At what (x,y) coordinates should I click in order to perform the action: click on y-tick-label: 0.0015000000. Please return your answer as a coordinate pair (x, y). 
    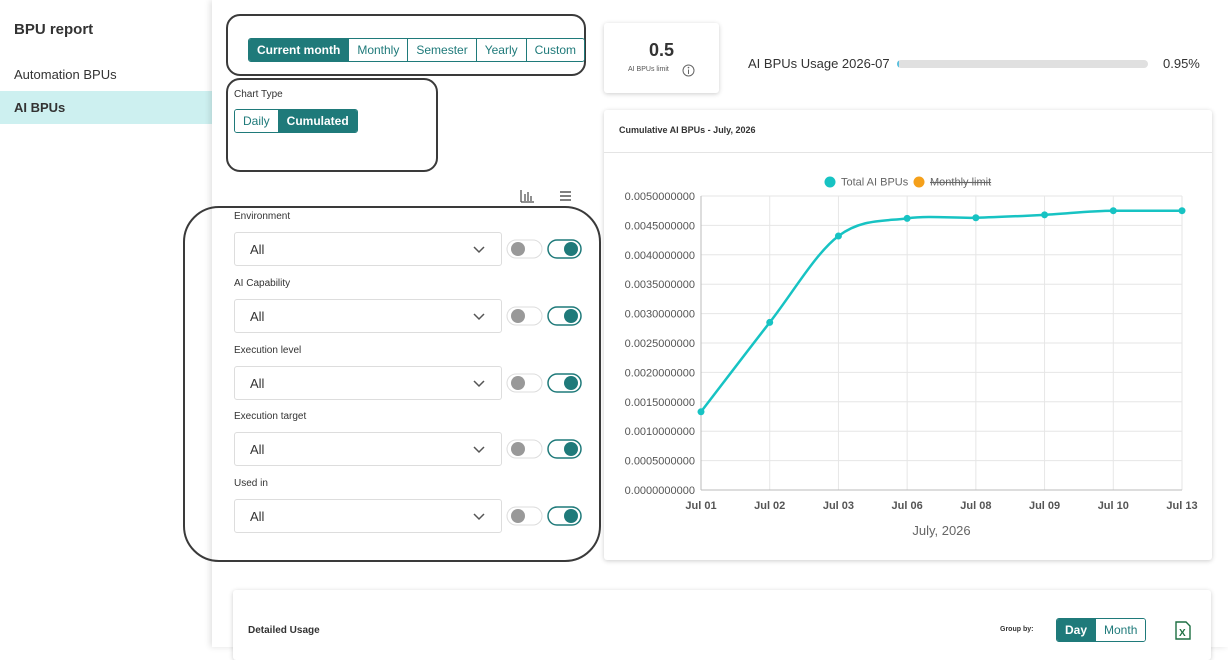
    Looking at the image, I should click on (660, 403).